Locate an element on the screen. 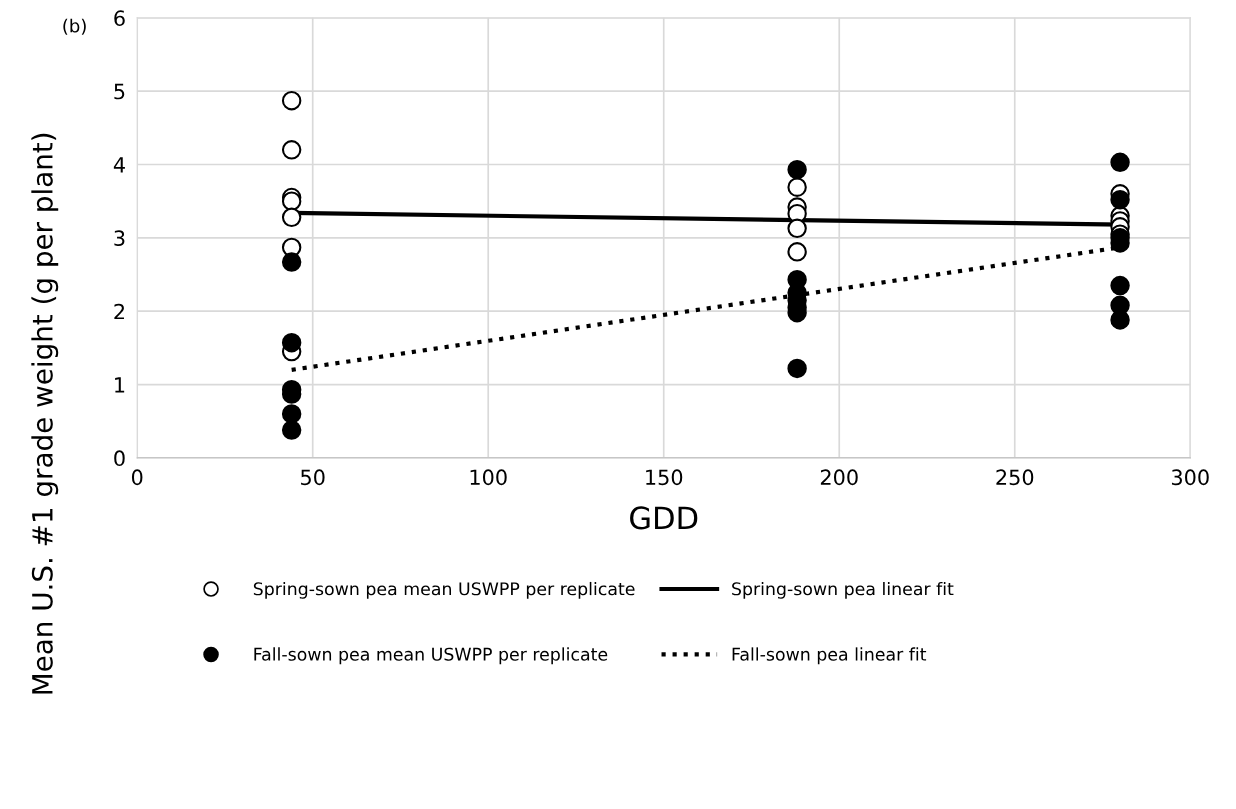  y-tick-label: 2 is located at coordinates (119, 311).